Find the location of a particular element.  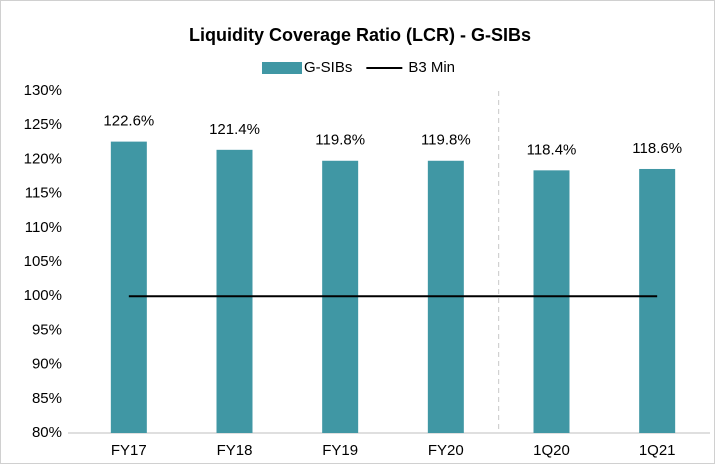

y-tick-label: 115% is located at coordinates (43, 193).